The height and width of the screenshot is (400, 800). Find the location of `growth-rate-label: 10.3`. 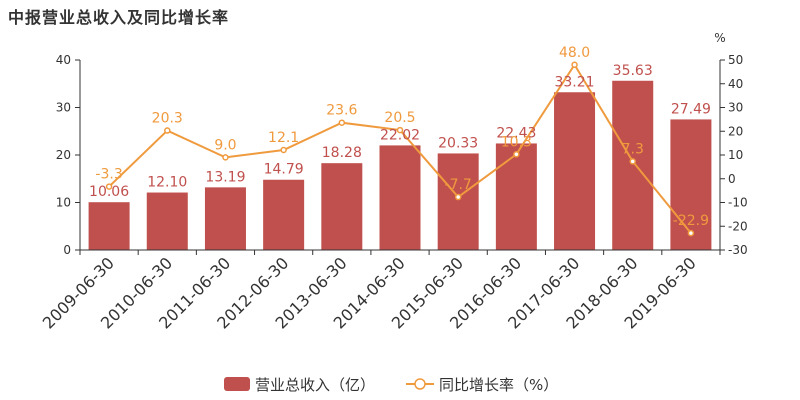

growth-rate-label: 10.3 is located at coordinates (516, 142).